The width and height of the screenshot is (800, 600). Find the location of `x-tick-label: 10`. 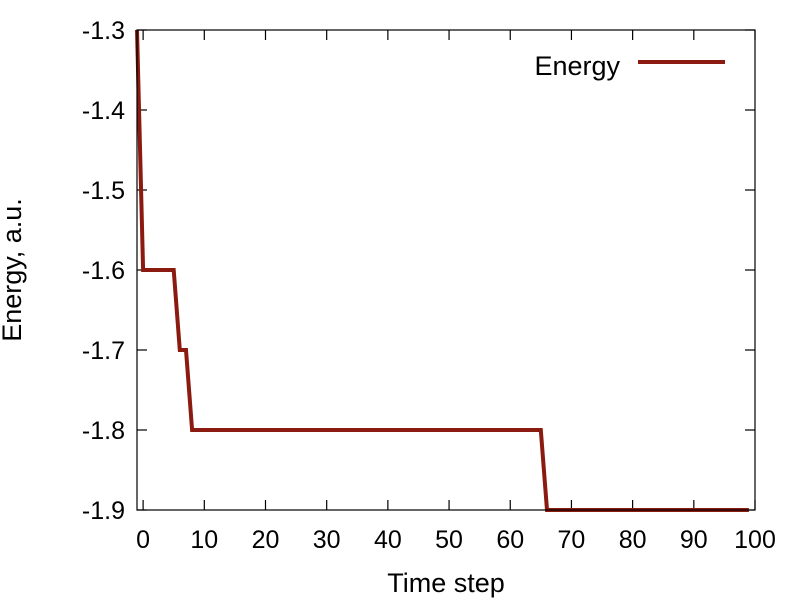

x-tick-label: 10 is located at coordinates (204, 540).